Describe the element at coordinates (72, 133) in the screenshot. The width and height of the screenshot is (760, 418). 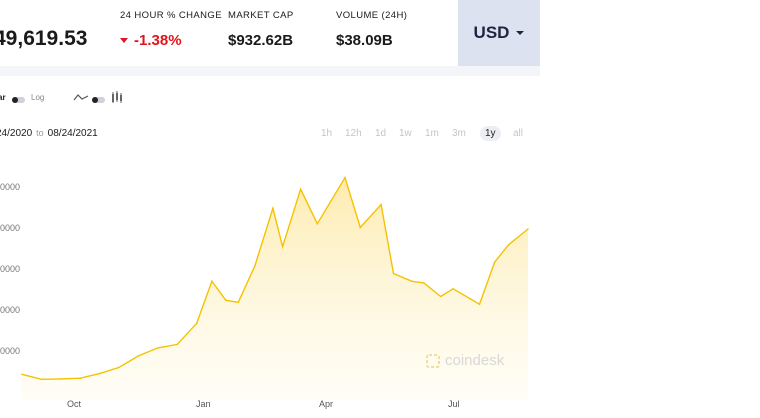
I see `date-to: 08/24/2021` at that location.